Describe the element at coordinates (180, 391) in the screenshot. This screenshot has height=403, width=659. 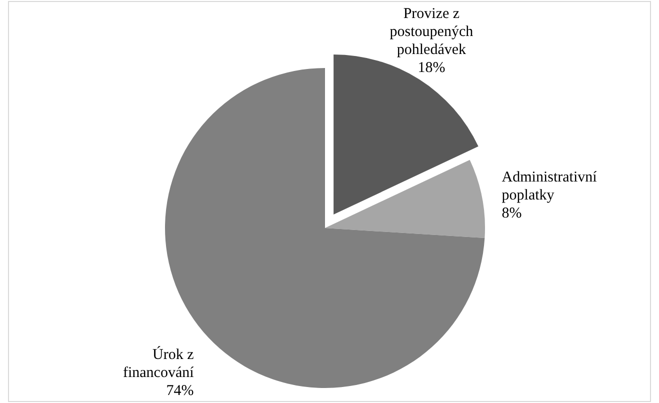
I see `data-label: 74%` at that location.